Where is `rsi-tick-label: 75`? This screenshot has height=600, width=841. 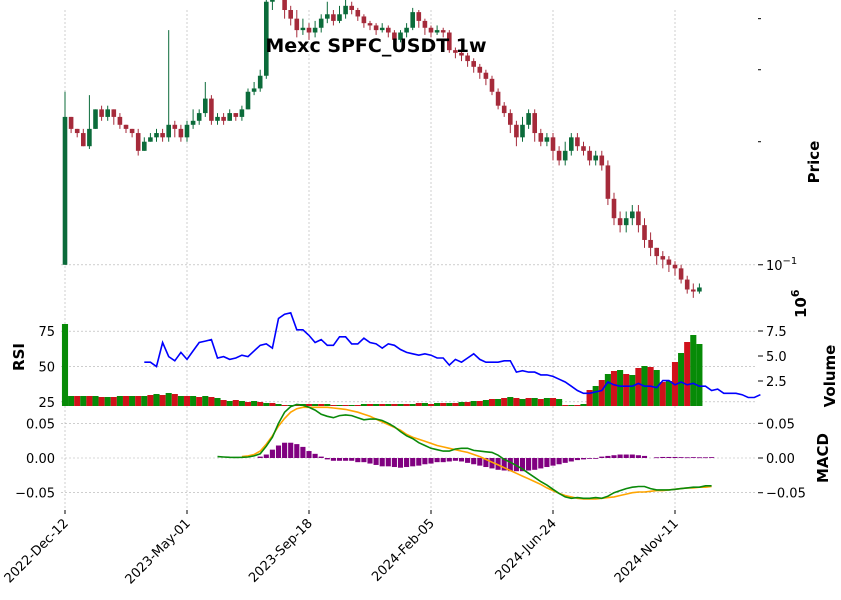 rsi-tick-label: 75 is located at coordinates (46, 332).